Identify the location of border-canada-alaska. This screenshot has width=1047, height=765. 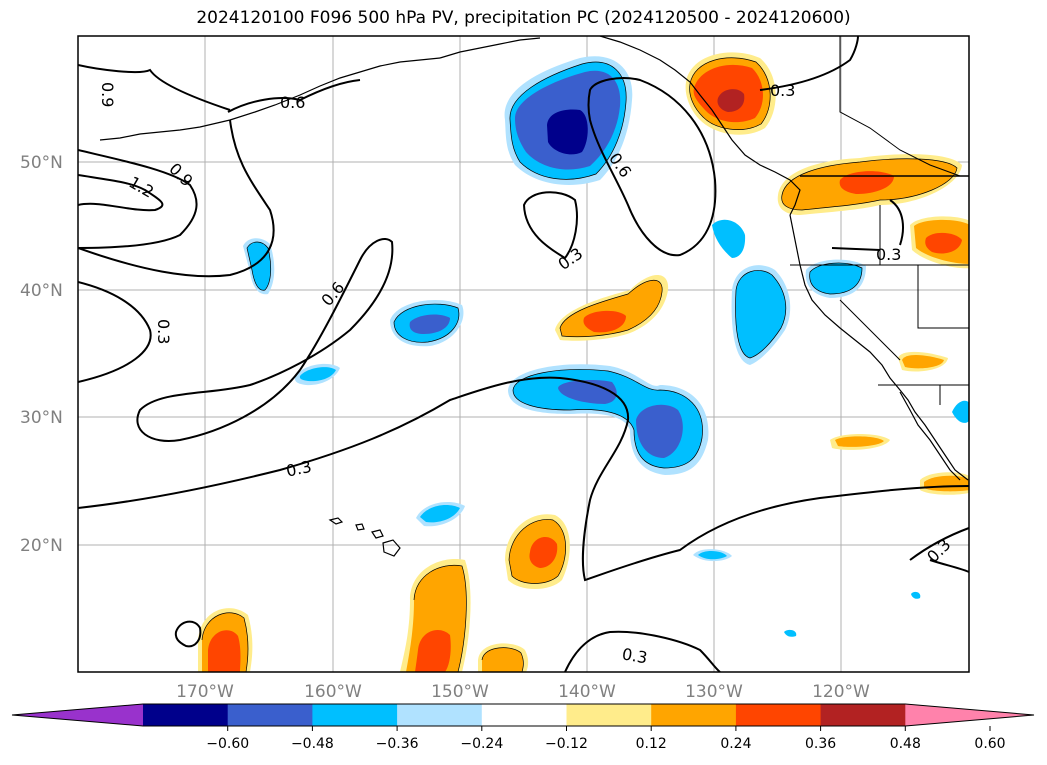
(900, 106).